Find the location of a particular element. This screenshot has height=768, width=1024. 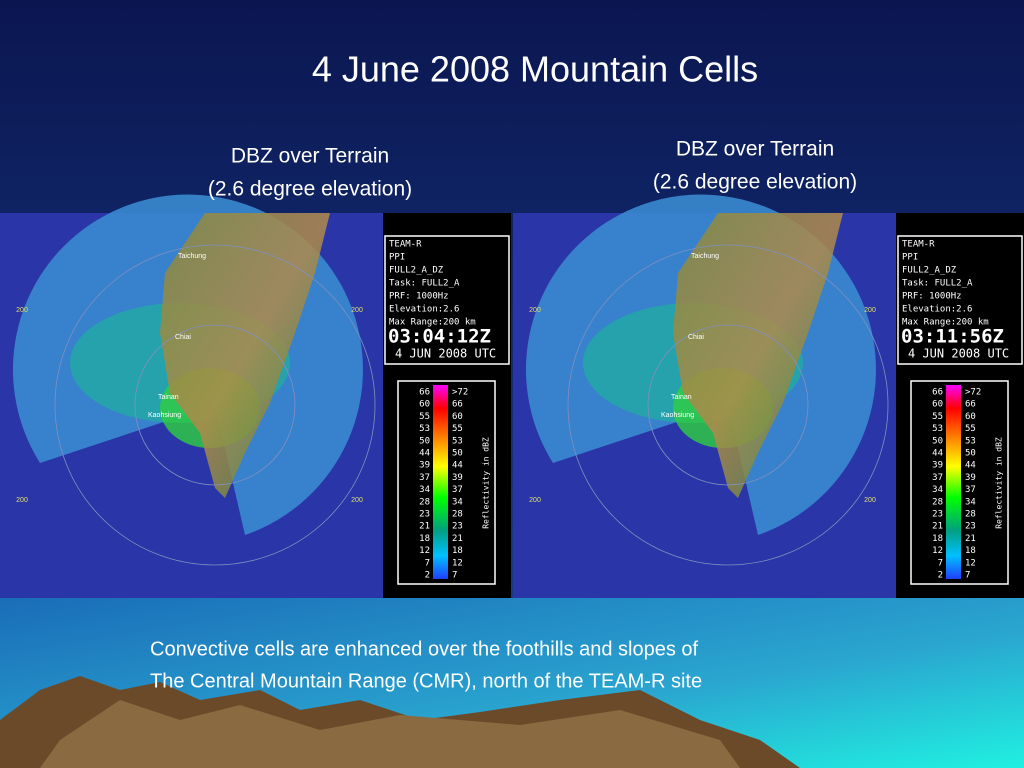

color-scale is located at coordinates (440, 482).